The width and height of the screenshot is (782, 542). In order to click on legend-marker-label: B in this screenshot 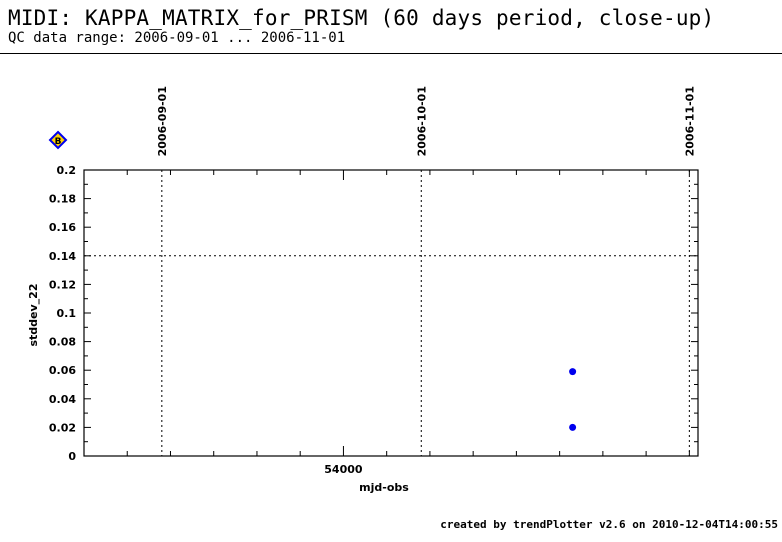, I will do `click(58, 142)`.